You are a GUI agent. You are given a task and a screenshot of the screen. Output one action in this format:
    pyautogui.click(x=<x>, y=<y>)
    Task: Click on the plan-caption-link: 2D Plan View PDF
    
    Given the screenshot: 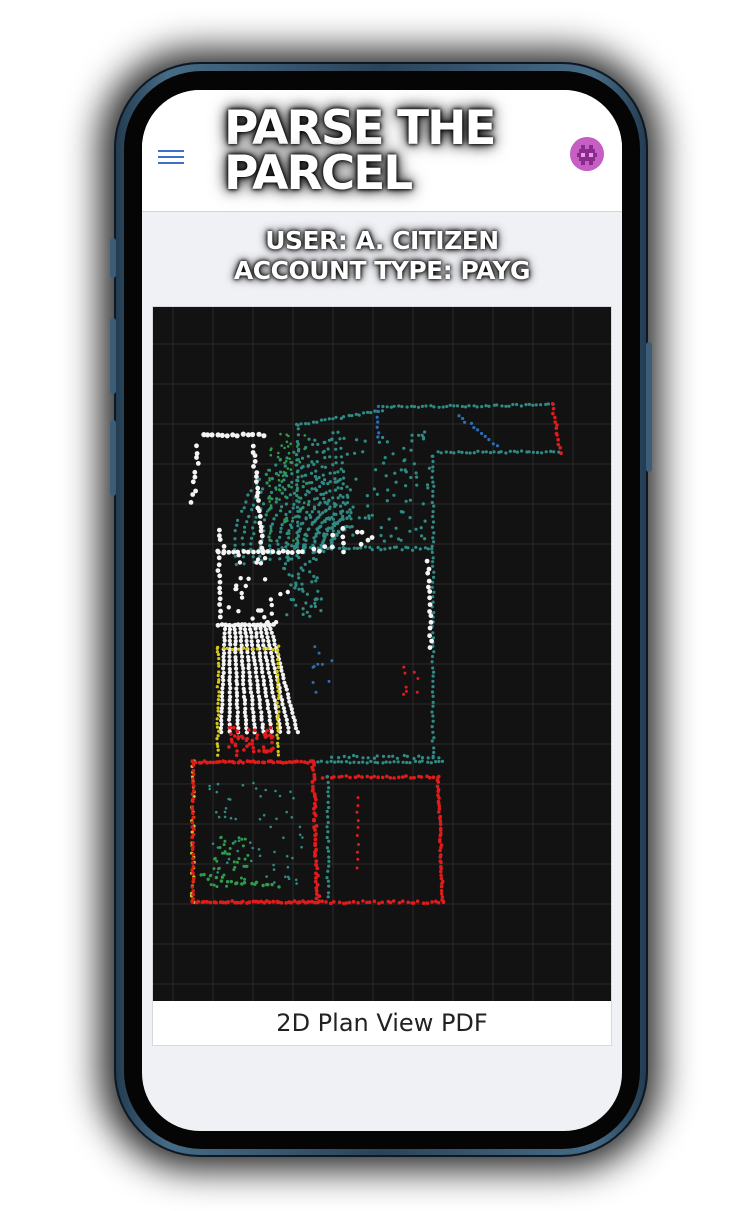 What is the action you would take?
    pyautogui.click(x=382, y=1023)
    